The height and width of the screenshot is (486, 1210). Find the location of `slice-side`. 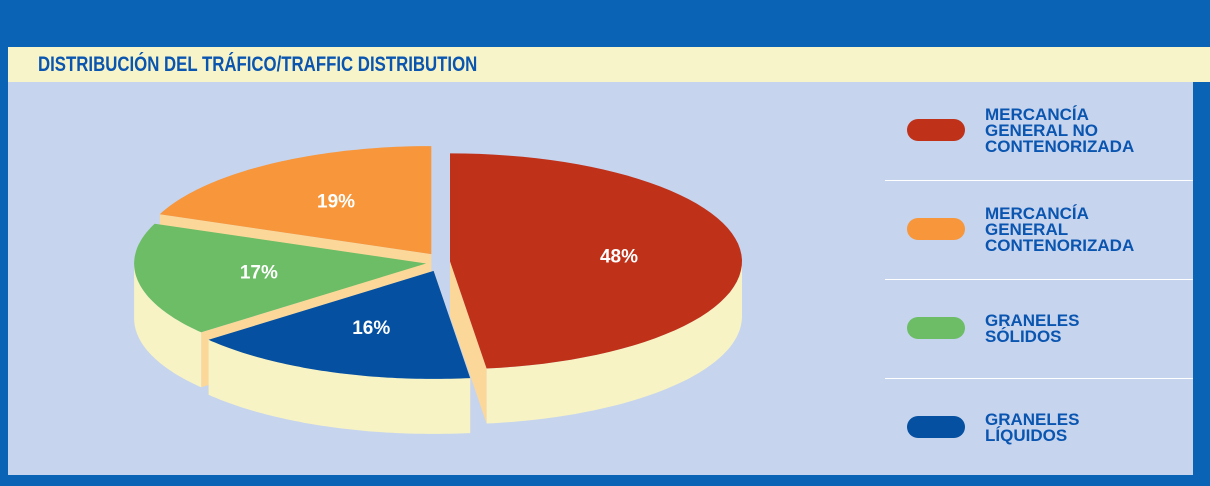

slice-side is located at coordinates (468, 342).